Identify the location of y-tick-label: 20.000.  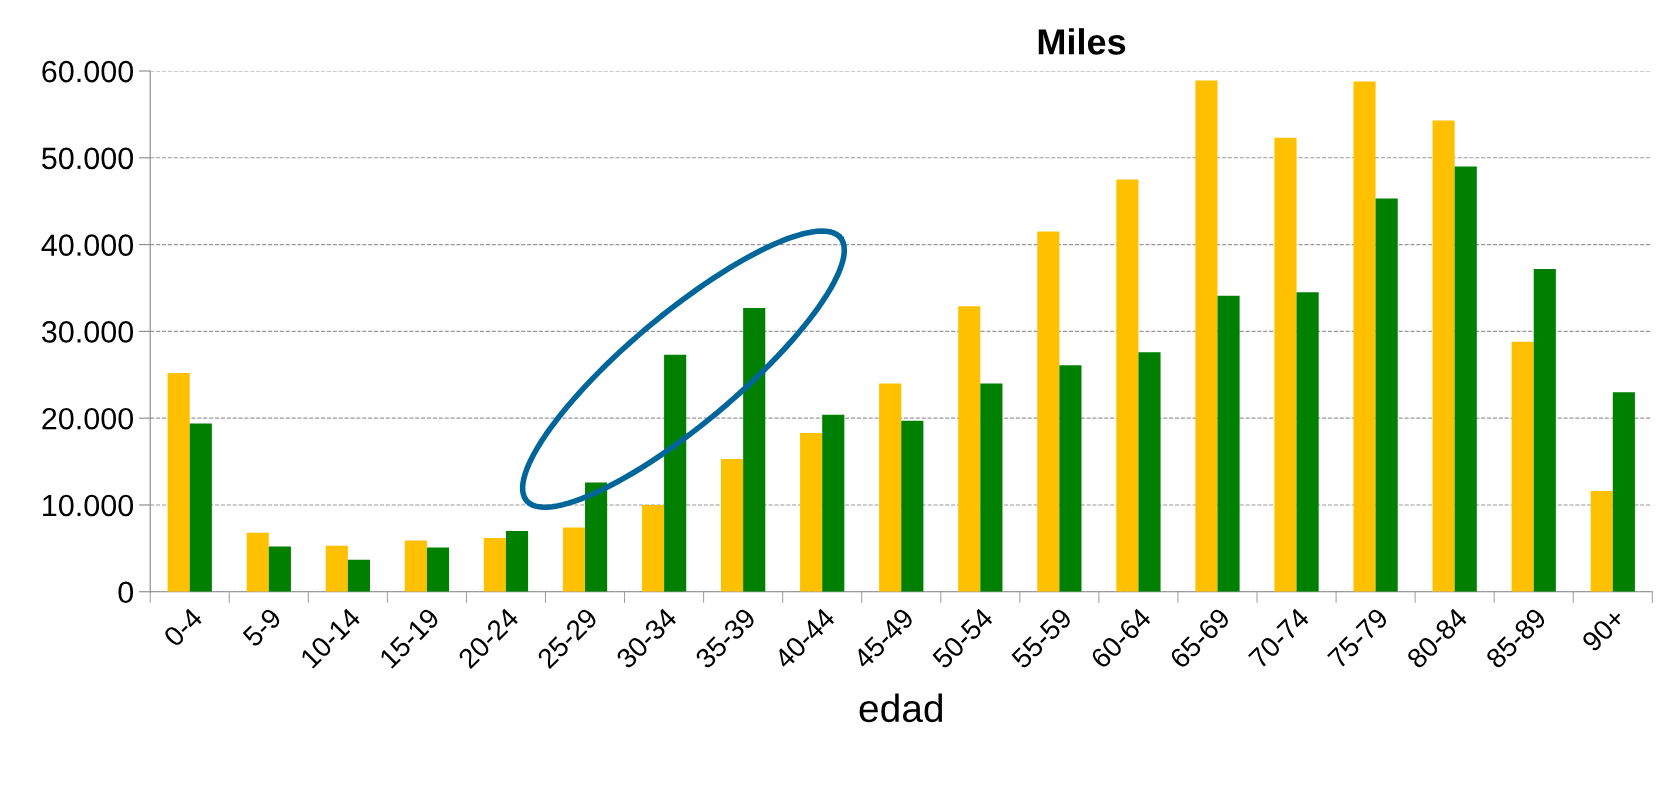
(88, 418).